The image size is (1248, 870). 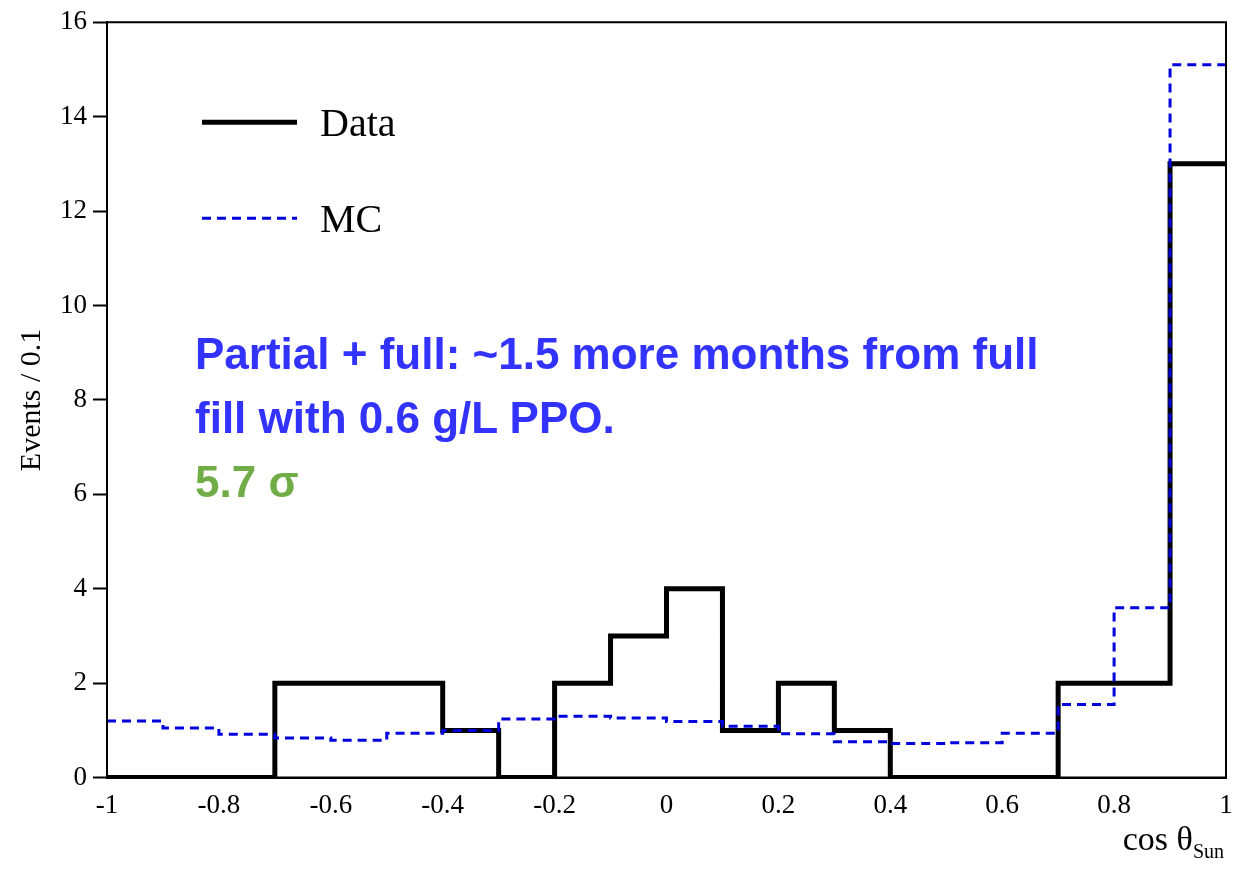 I want to click on y-tick-label: 2, so click(x=80, y=681).